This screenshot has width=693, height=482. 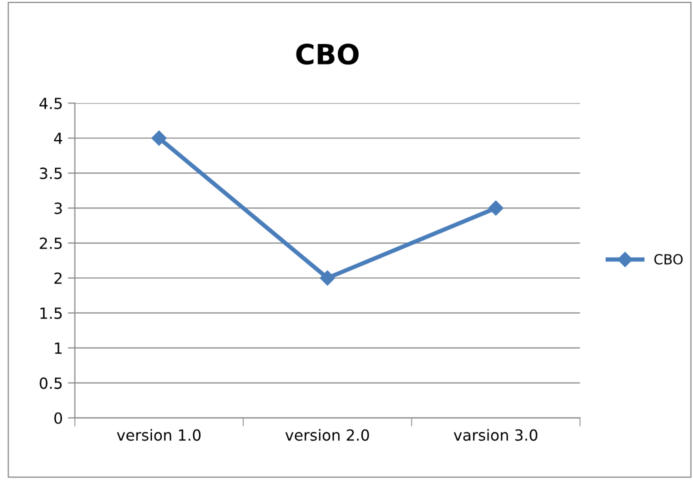 I want to click on y-tick-label: 2, so click(x=58, y=278).